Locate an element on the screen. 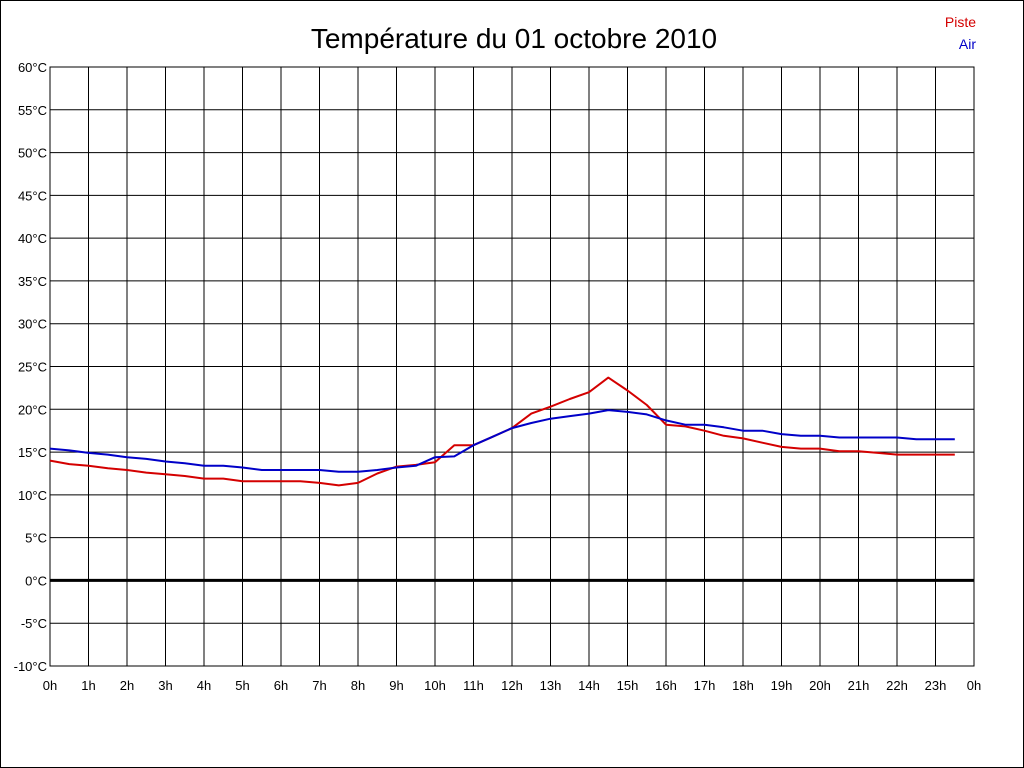  x-tick-label: 7h is located at coordinates (319, 685).